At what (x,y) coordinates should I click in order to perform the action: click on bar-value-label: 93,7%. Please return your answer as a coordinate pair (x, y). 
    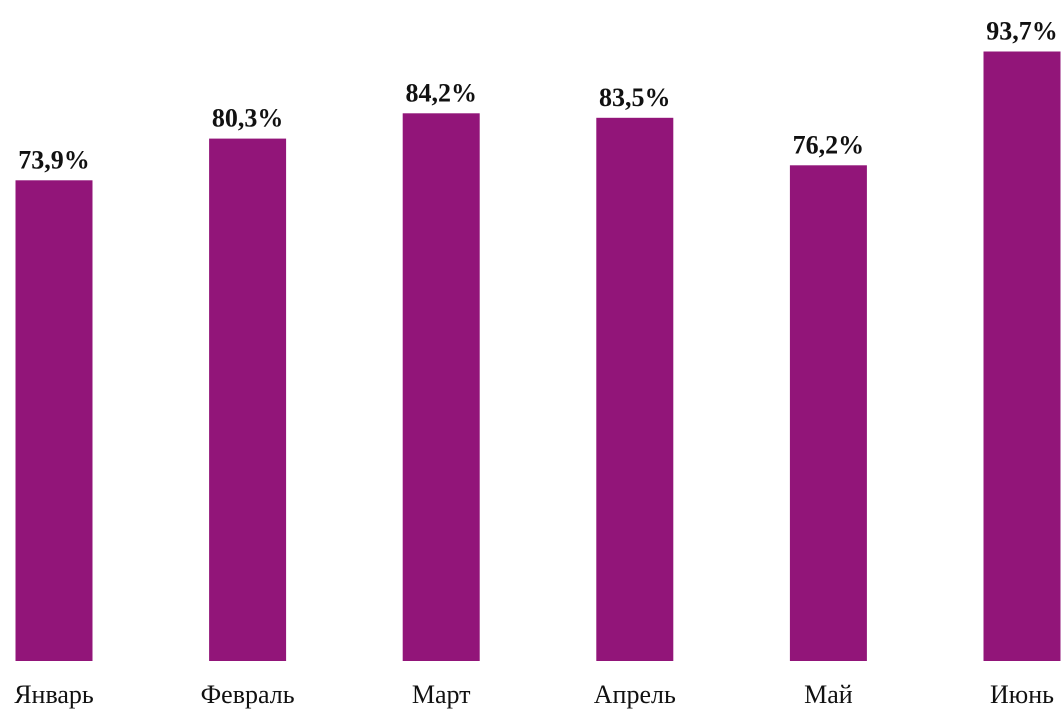
    Looking at the image, I should click on (1022, 31).